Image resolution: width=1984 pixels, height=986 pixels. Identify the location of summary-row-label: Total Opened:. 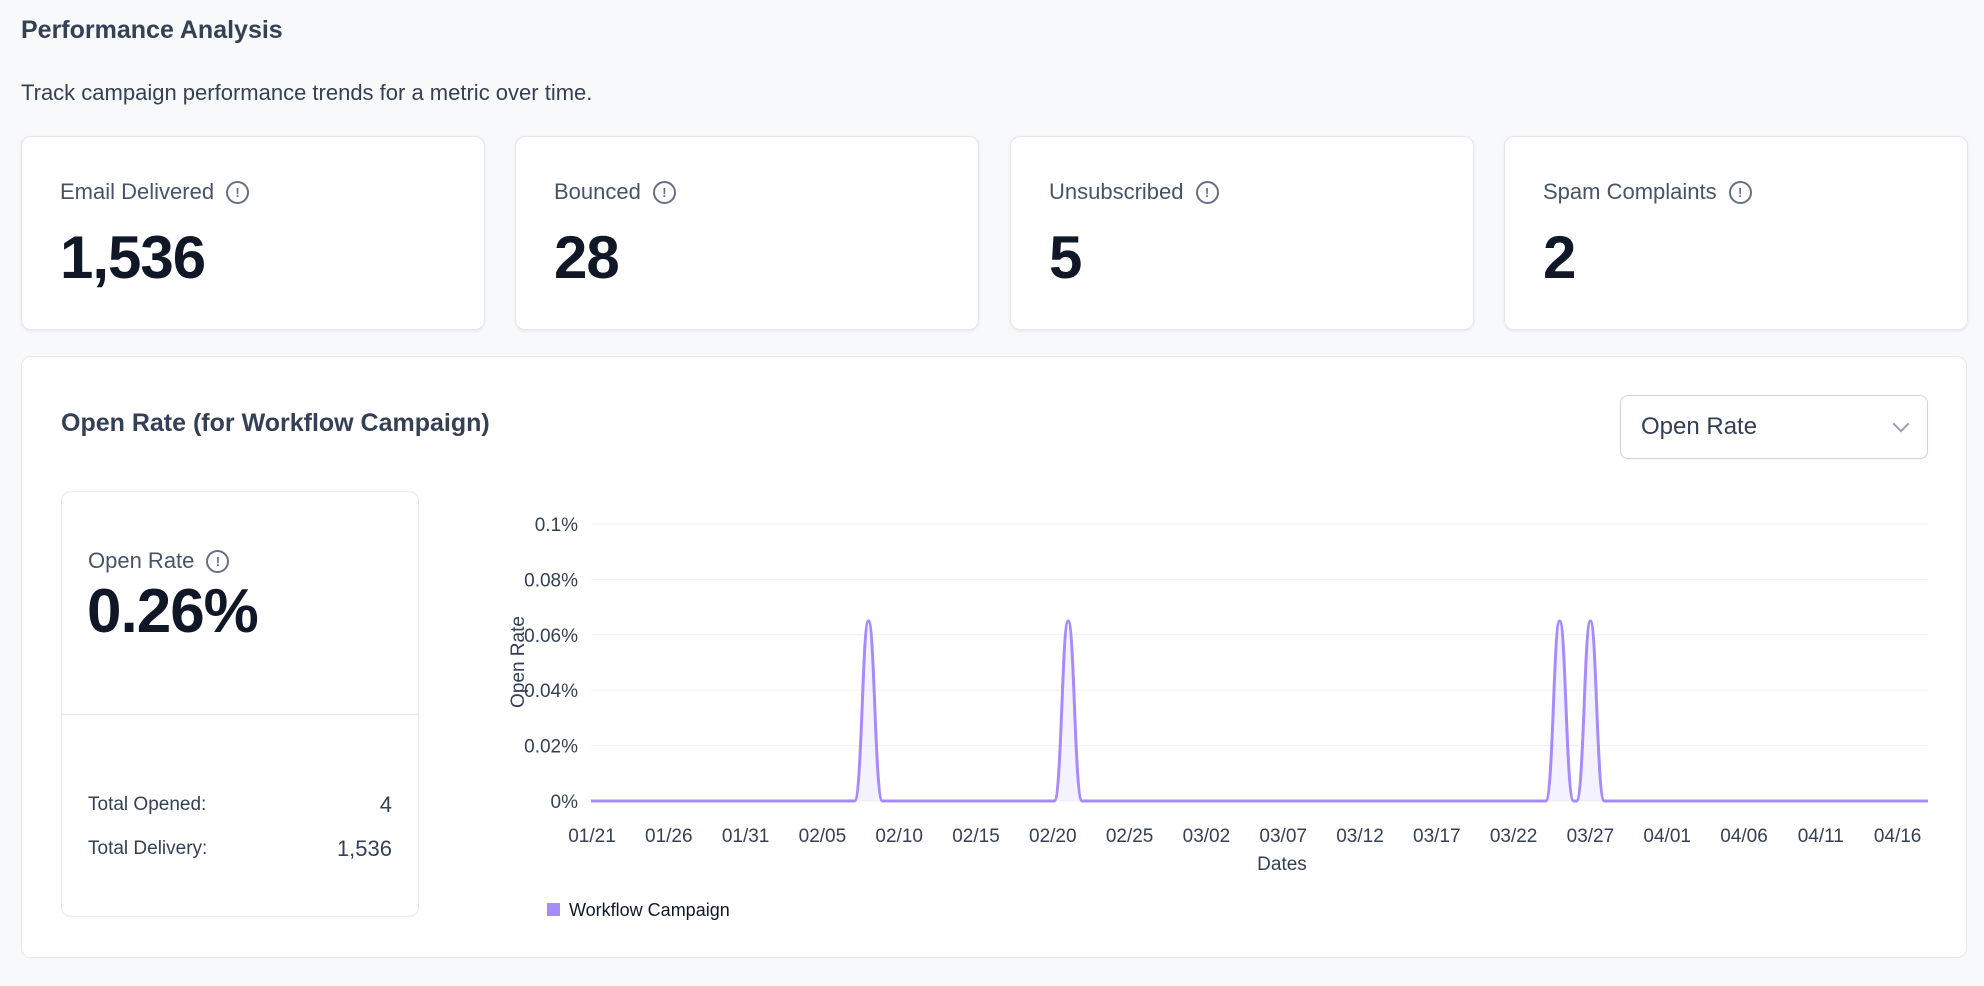
(147, 804).